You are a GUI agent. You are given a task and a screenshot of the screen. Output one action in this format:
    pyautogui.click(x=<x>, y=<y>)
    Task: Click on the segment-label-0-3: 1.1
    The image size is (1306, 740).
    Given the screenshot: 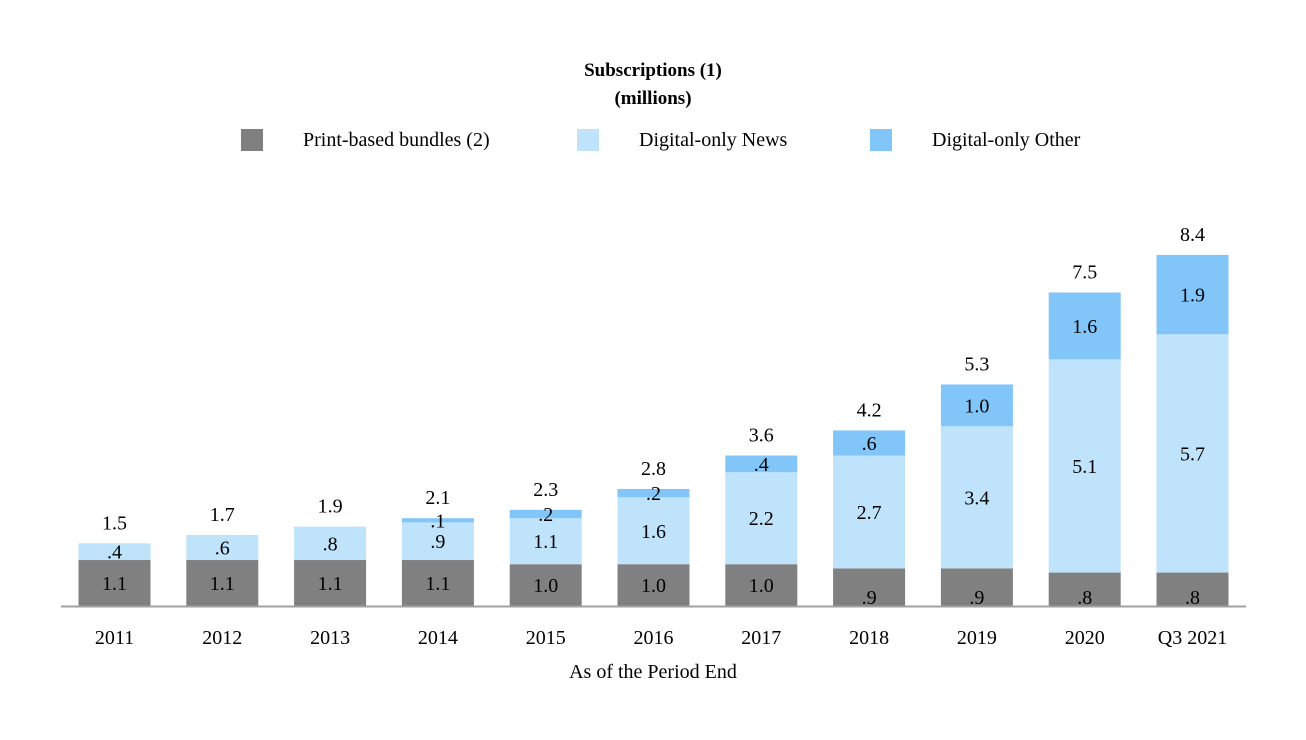 What is the action you would take?
    pyautogui.click(x=437, y=584)
    